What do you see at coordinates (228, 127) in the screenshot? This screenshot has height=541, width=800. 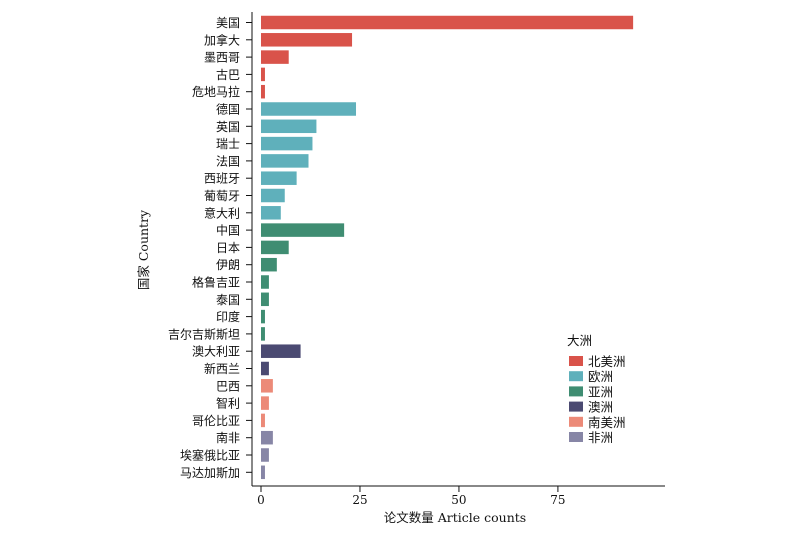 I see `y-tick-label: 英国` at bounding box center [228, 127].